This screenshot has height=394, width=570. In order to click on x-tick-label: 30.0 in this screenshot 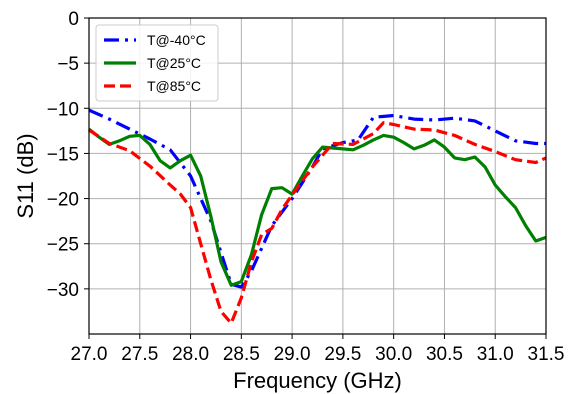, I will do `click(393, 354)`.